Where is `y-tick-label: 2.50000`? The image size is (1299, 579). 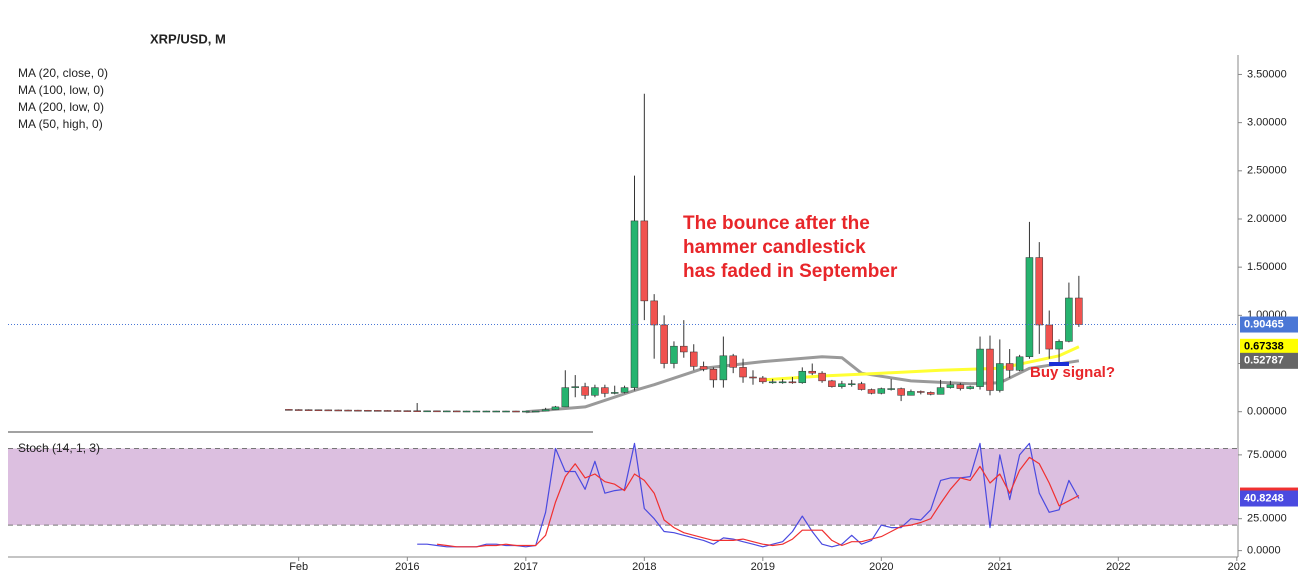
y-tick-label: 2.50000 is located at coordinates (1267, 171).